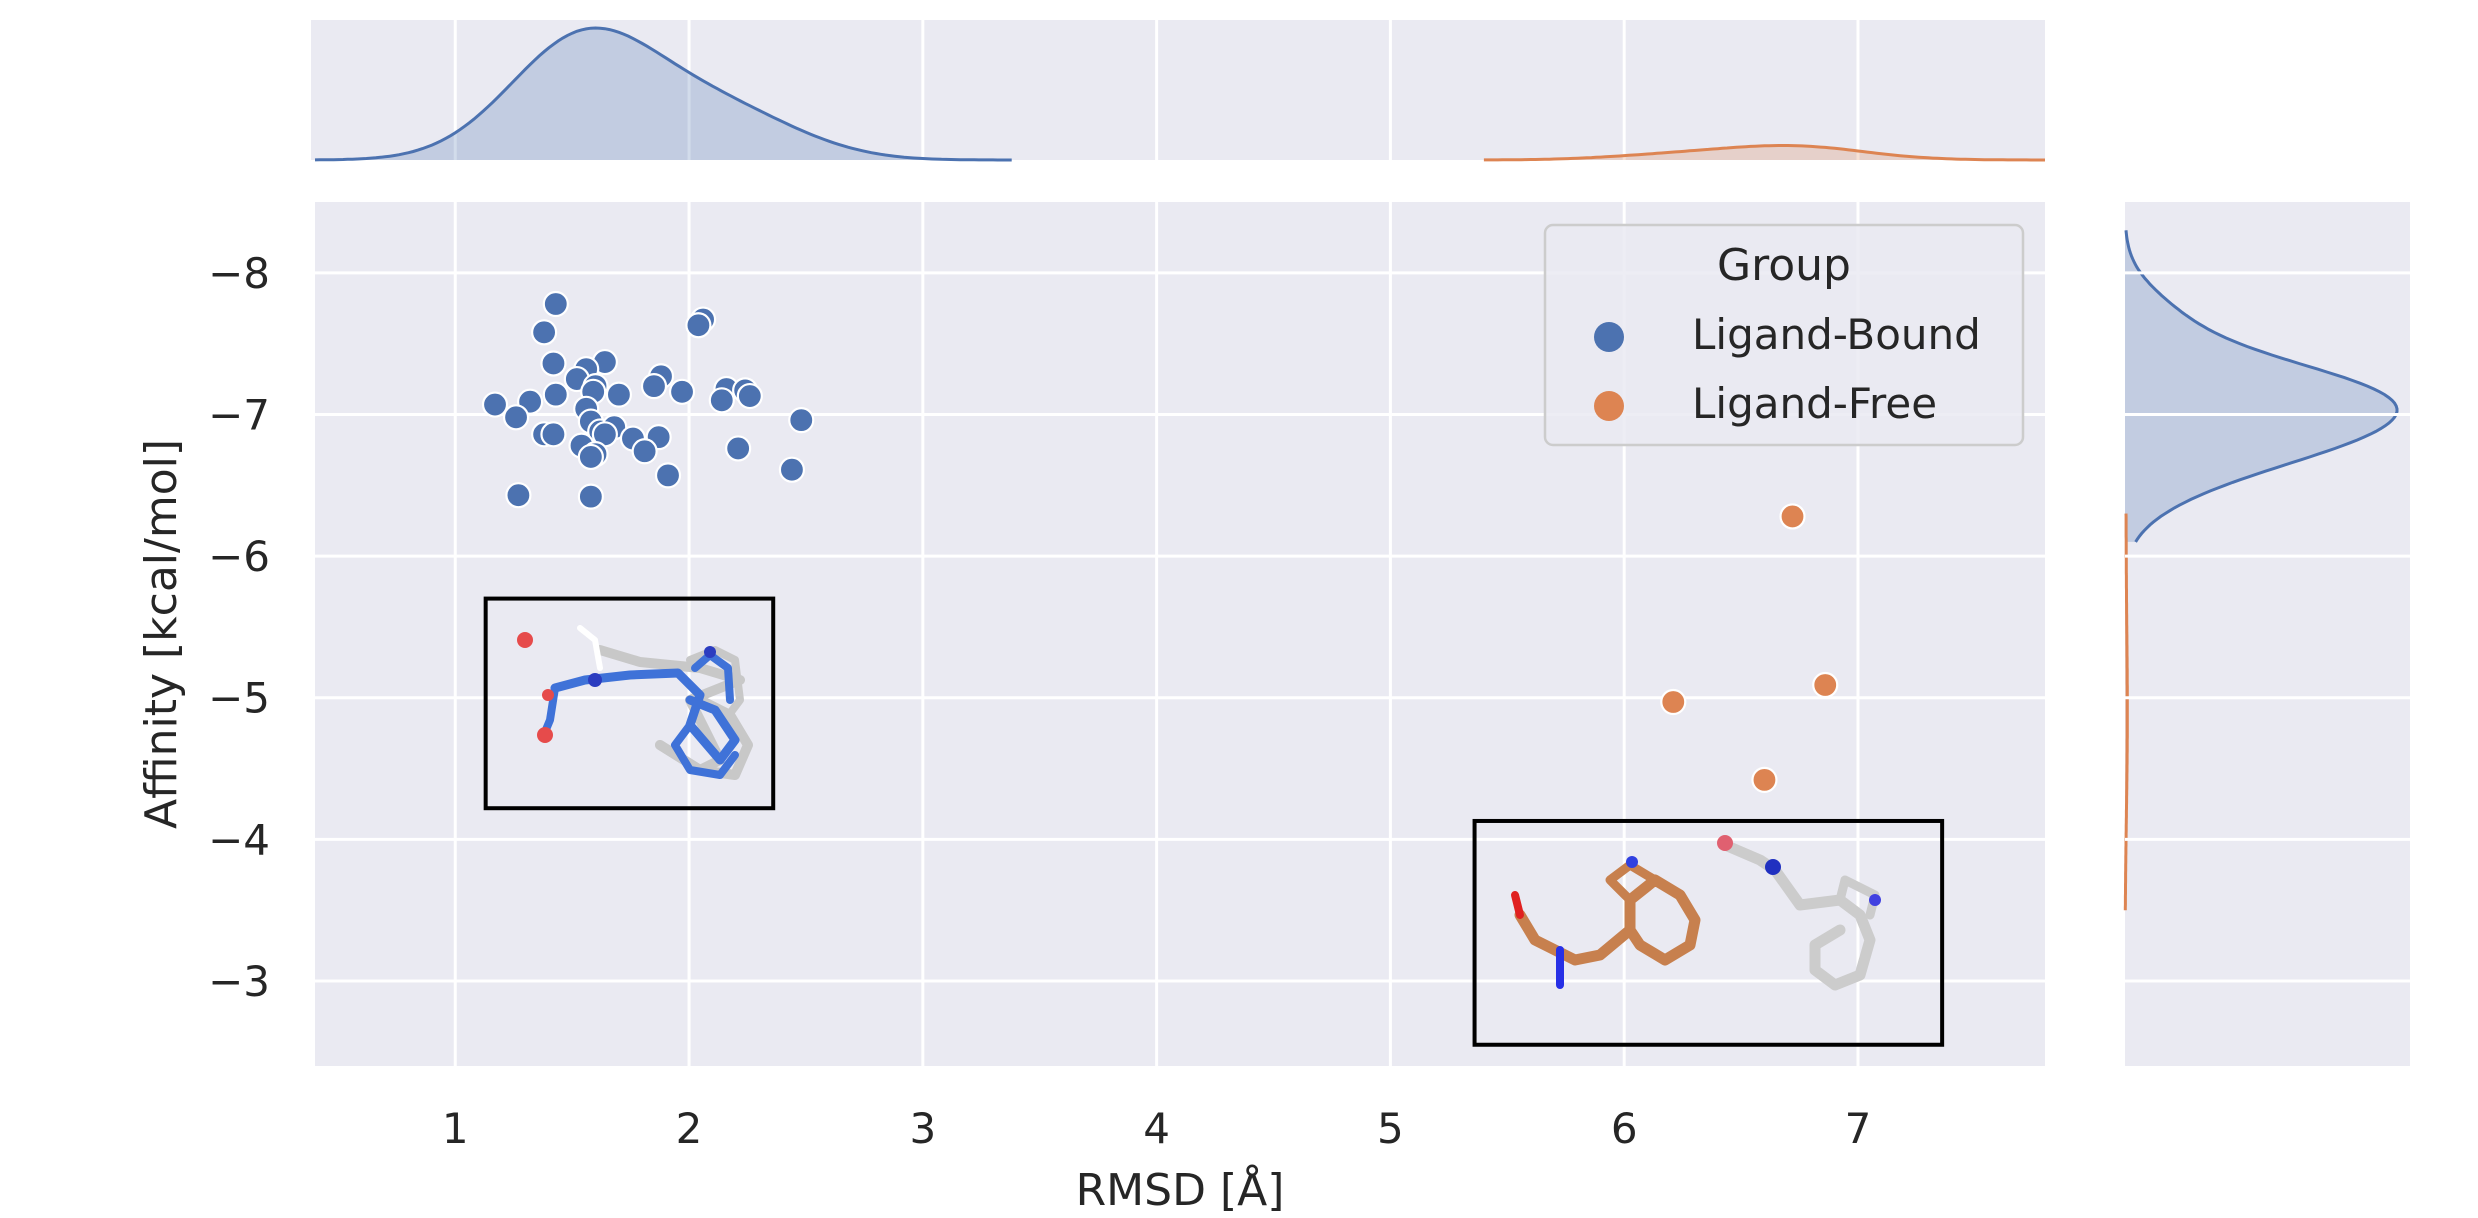  I want to click on right-kde-ligand-free-line, so click(2126, 712).